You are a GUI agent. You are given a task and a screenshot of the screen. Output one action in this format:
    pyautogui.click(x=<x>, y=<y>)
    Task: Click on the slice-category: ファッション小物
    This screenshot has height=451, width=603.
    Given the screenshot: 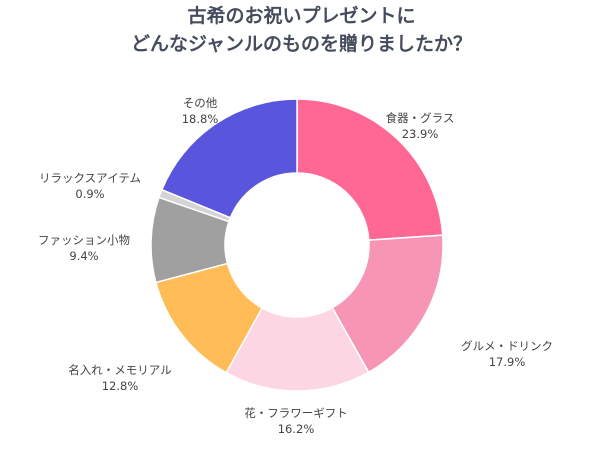 What is the action you would take?
    pyautogui.click(x=84, y=240)
    